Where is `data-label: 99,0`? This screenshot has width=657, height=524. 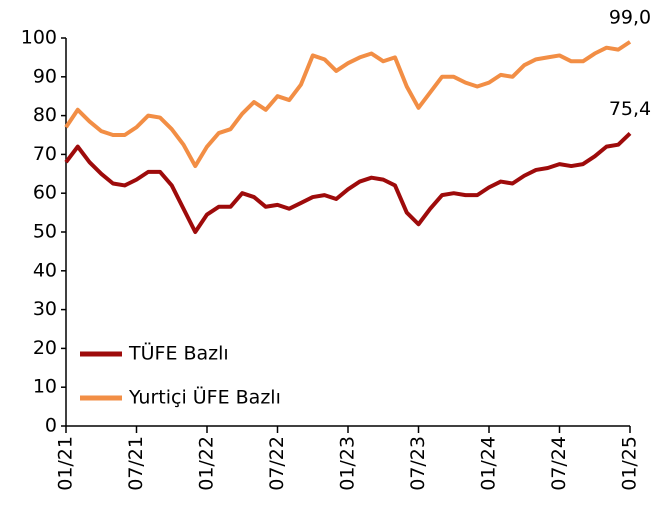
data-label: 99,0 is located at coordinates (630, 17).